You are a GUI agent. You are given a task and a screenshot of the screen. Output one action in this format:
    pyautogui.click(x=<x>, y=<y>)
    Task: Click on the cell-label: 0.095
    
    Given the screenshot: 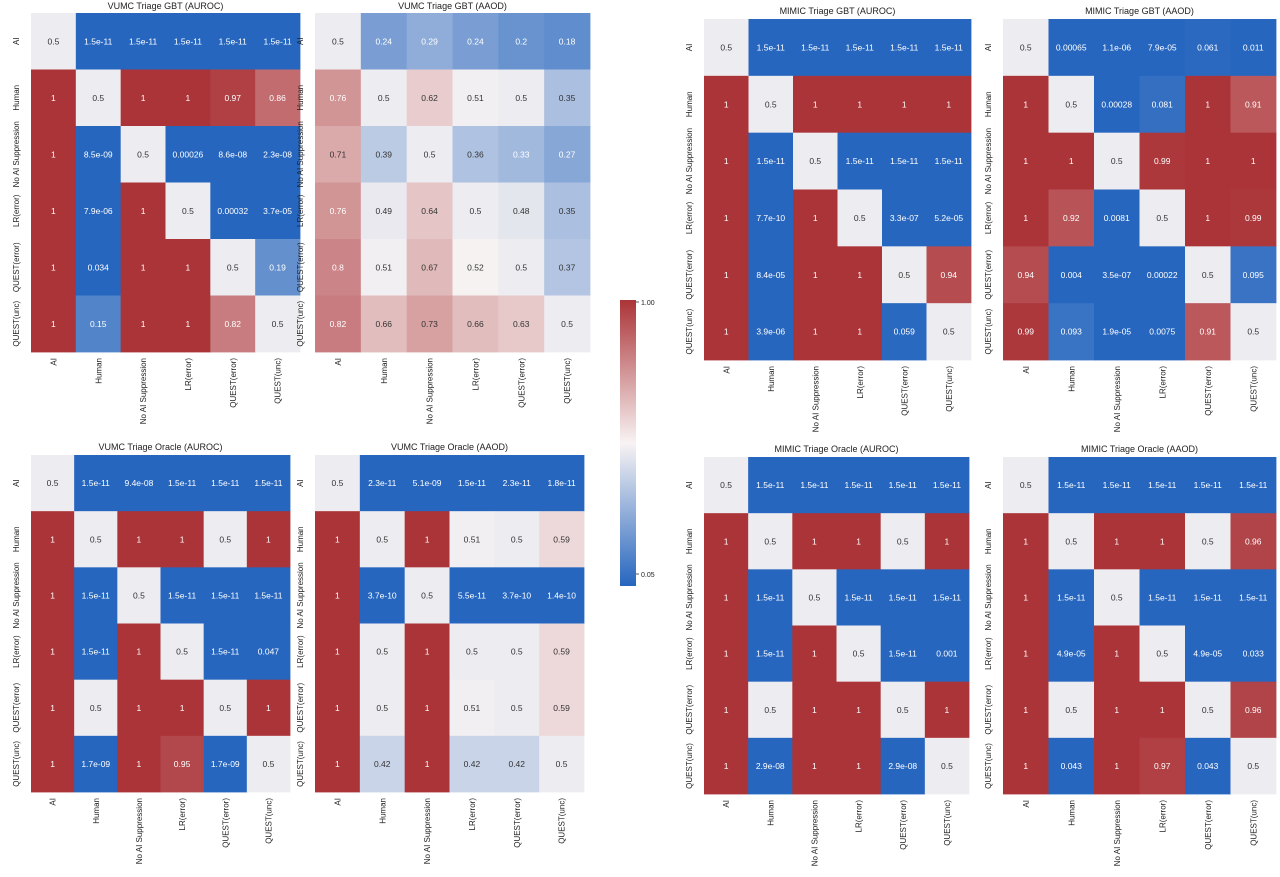 What is the action you would take?
    pyautogui.click(x=1254, y=275)
    